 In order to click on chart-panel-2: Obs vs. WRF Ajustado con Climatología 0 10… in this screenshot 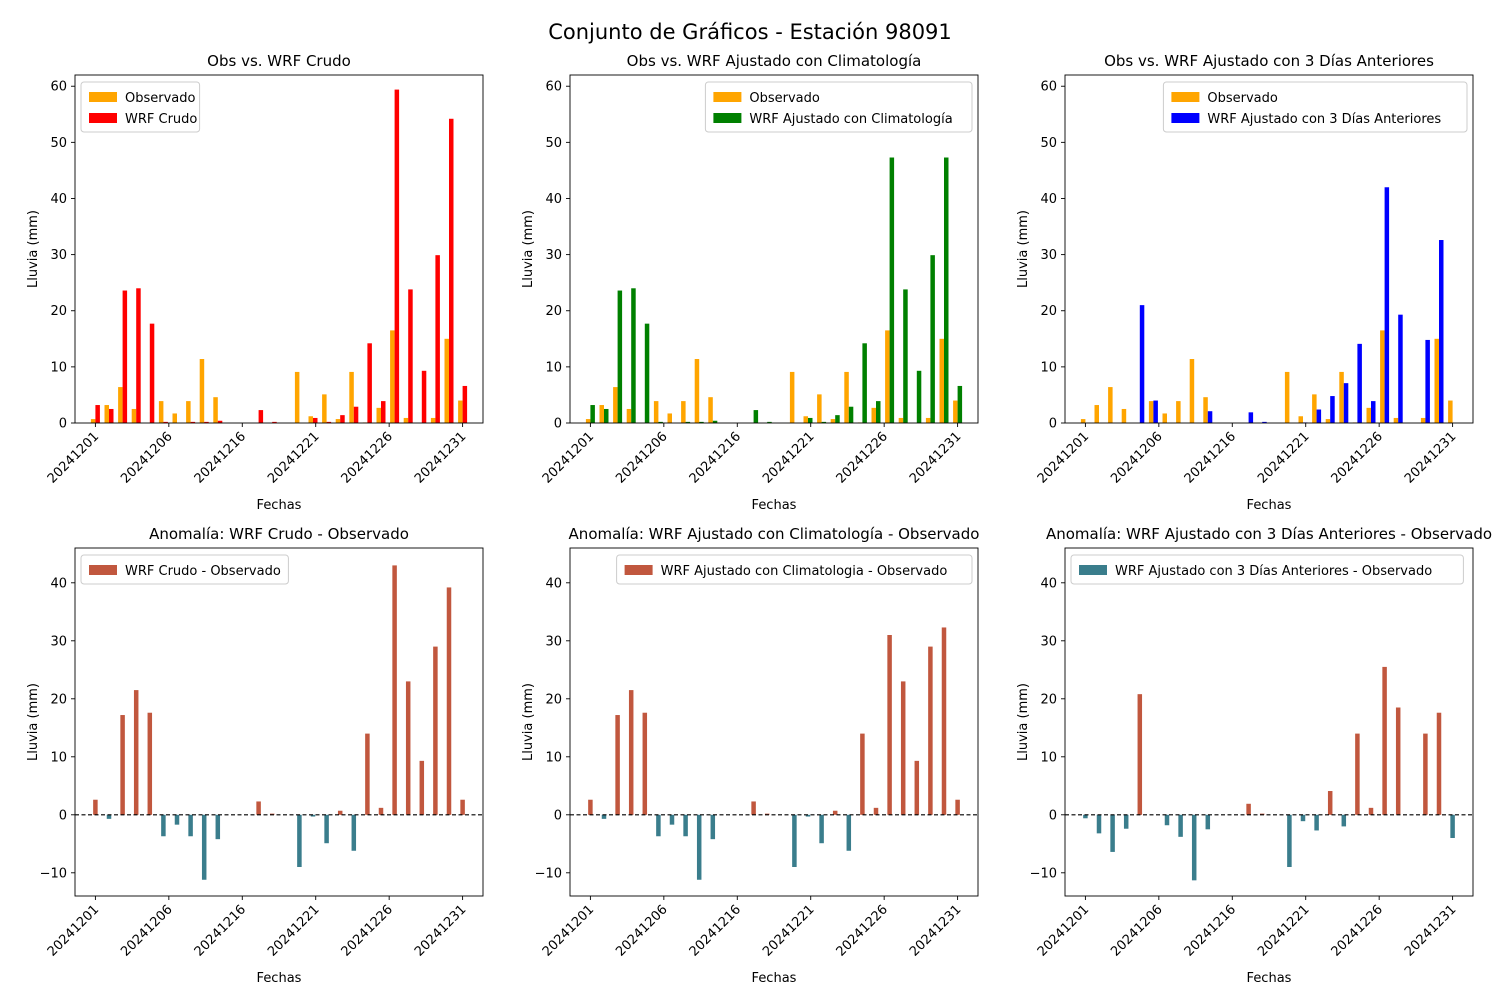, I will do `click(750, 282)`.